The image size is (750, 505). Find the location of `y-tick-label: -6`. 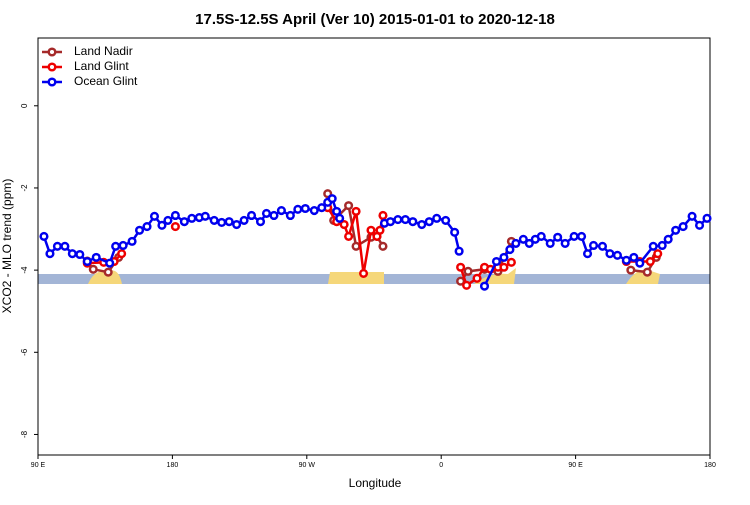

y-tick-label: -6 is located at coordinates (24, 352).